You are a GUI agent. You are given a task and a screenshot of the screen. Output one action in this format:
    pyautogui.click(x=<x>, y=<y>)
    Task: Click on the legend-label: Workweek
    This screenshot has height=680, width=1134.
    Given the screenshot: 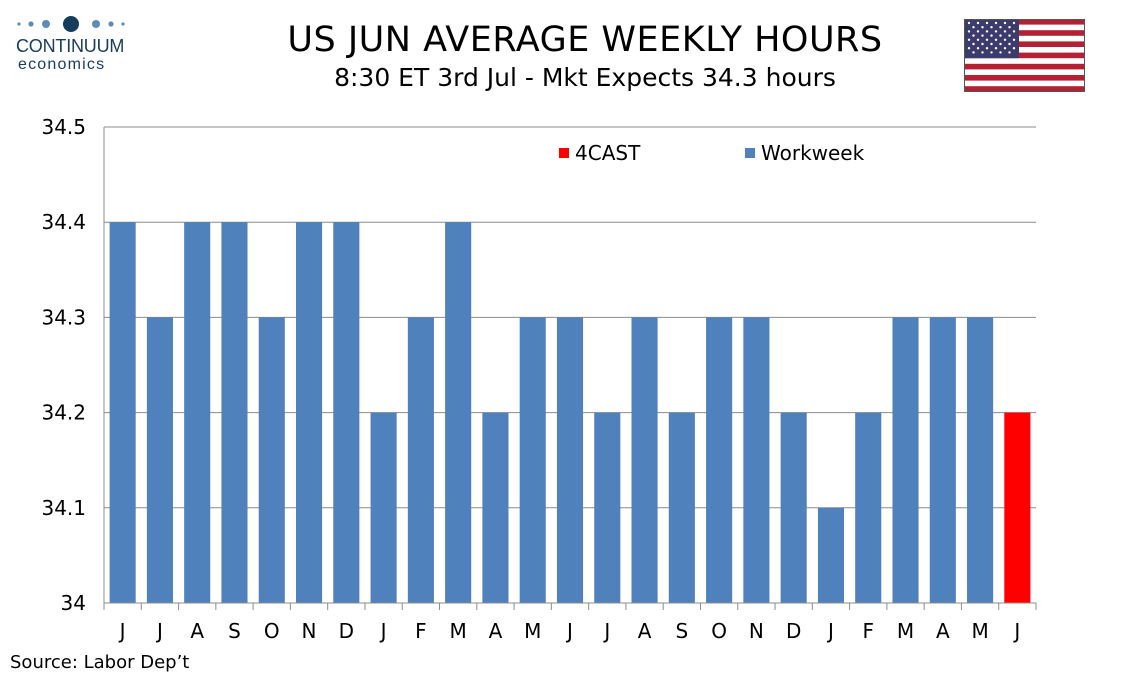 What is the action you would take?
    pyautogui.click(x=813, y=153)
    